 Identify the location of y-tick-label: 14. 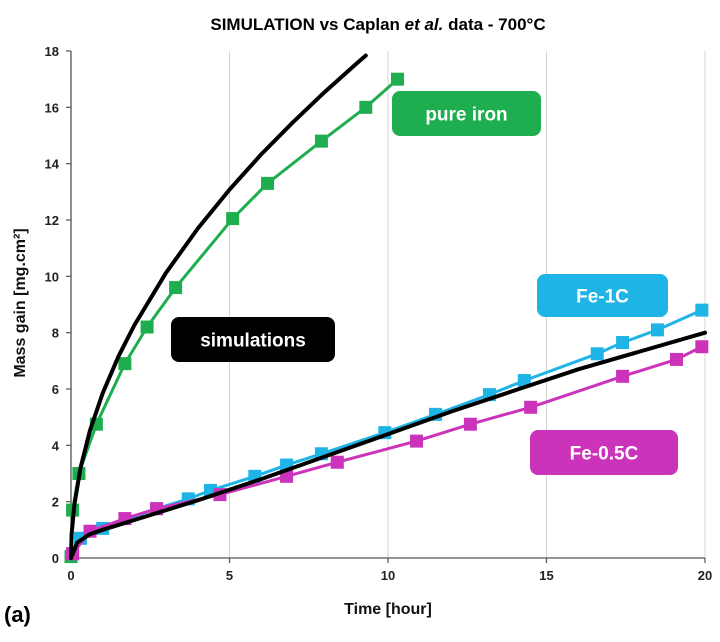
(52, 164).